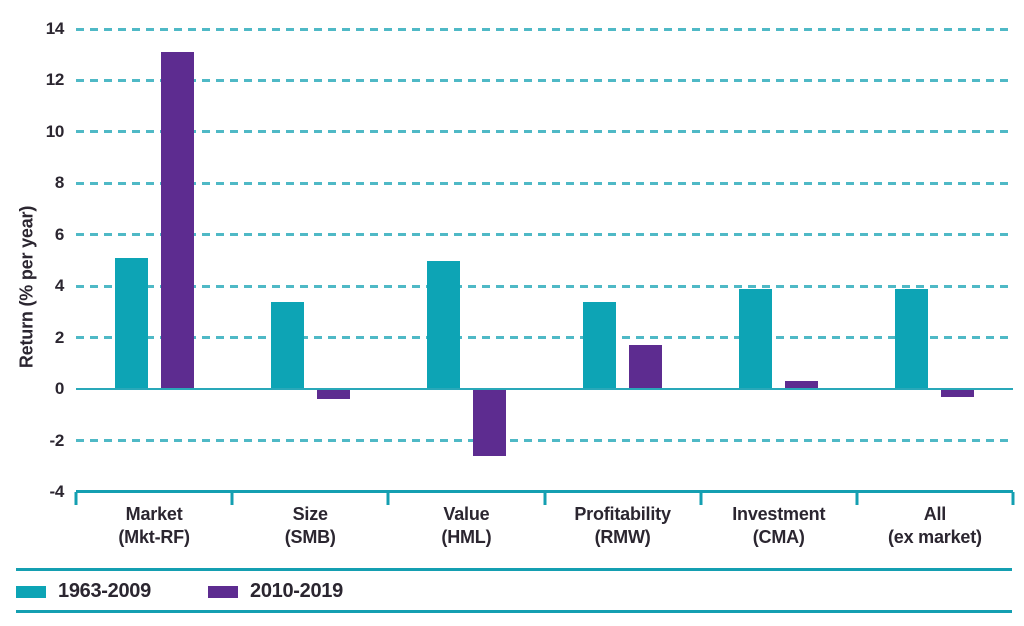 The height and width of the screenshot is (626, 1024). What do you see at coordinates (154, 526) in the screenshot?
I see `x-category-label-market: Market (Mkt-RF)` at bounding box center [154, 526].